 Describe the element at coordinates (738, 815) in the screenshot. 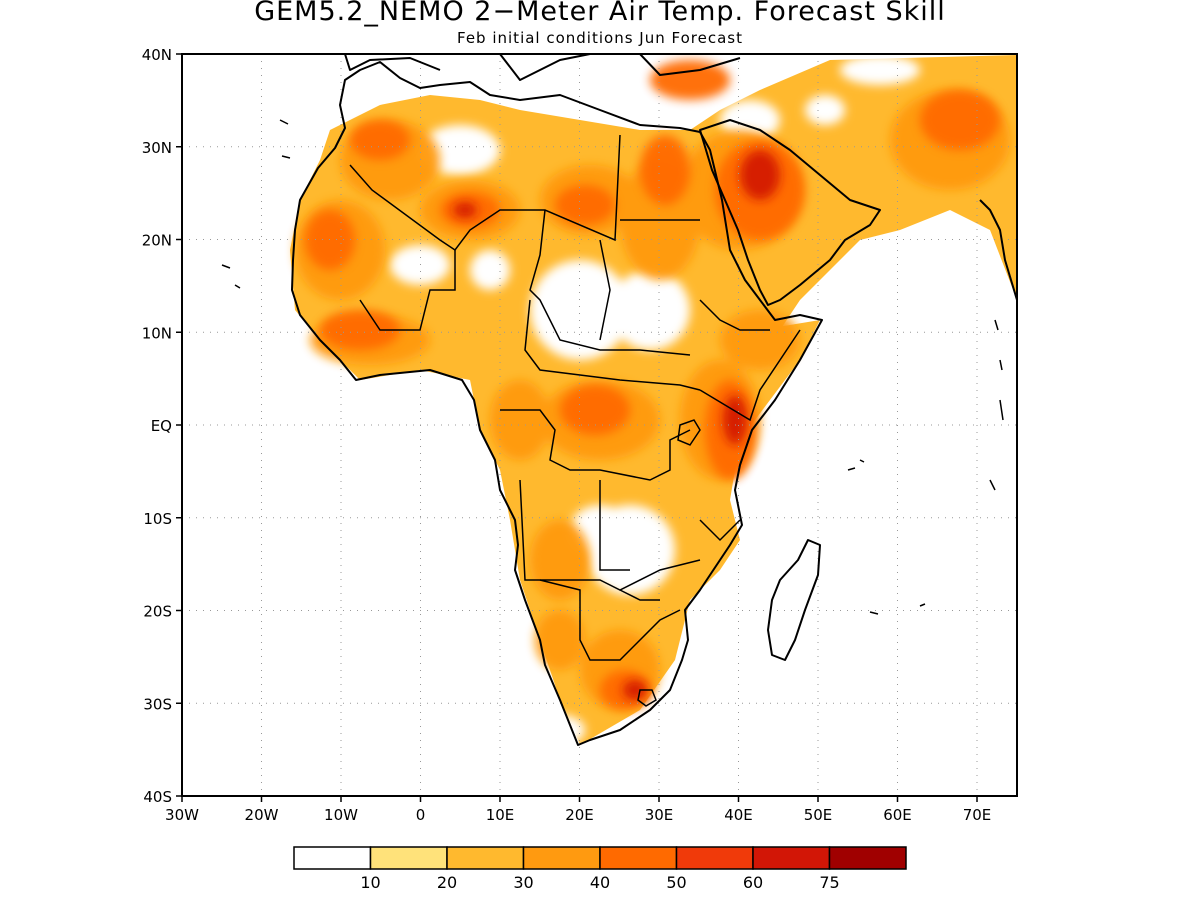

I see `x-tick-label: 40E` at that location.